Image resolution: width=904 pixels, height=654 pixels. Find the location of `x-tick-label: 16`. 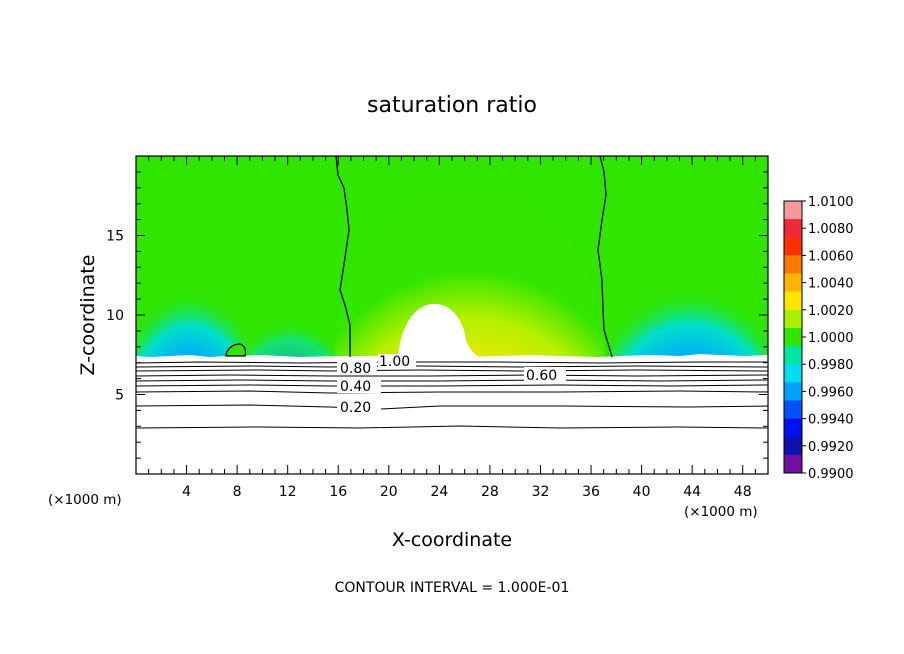

x-tick-label: 16 is located at coordinates (338, 492).